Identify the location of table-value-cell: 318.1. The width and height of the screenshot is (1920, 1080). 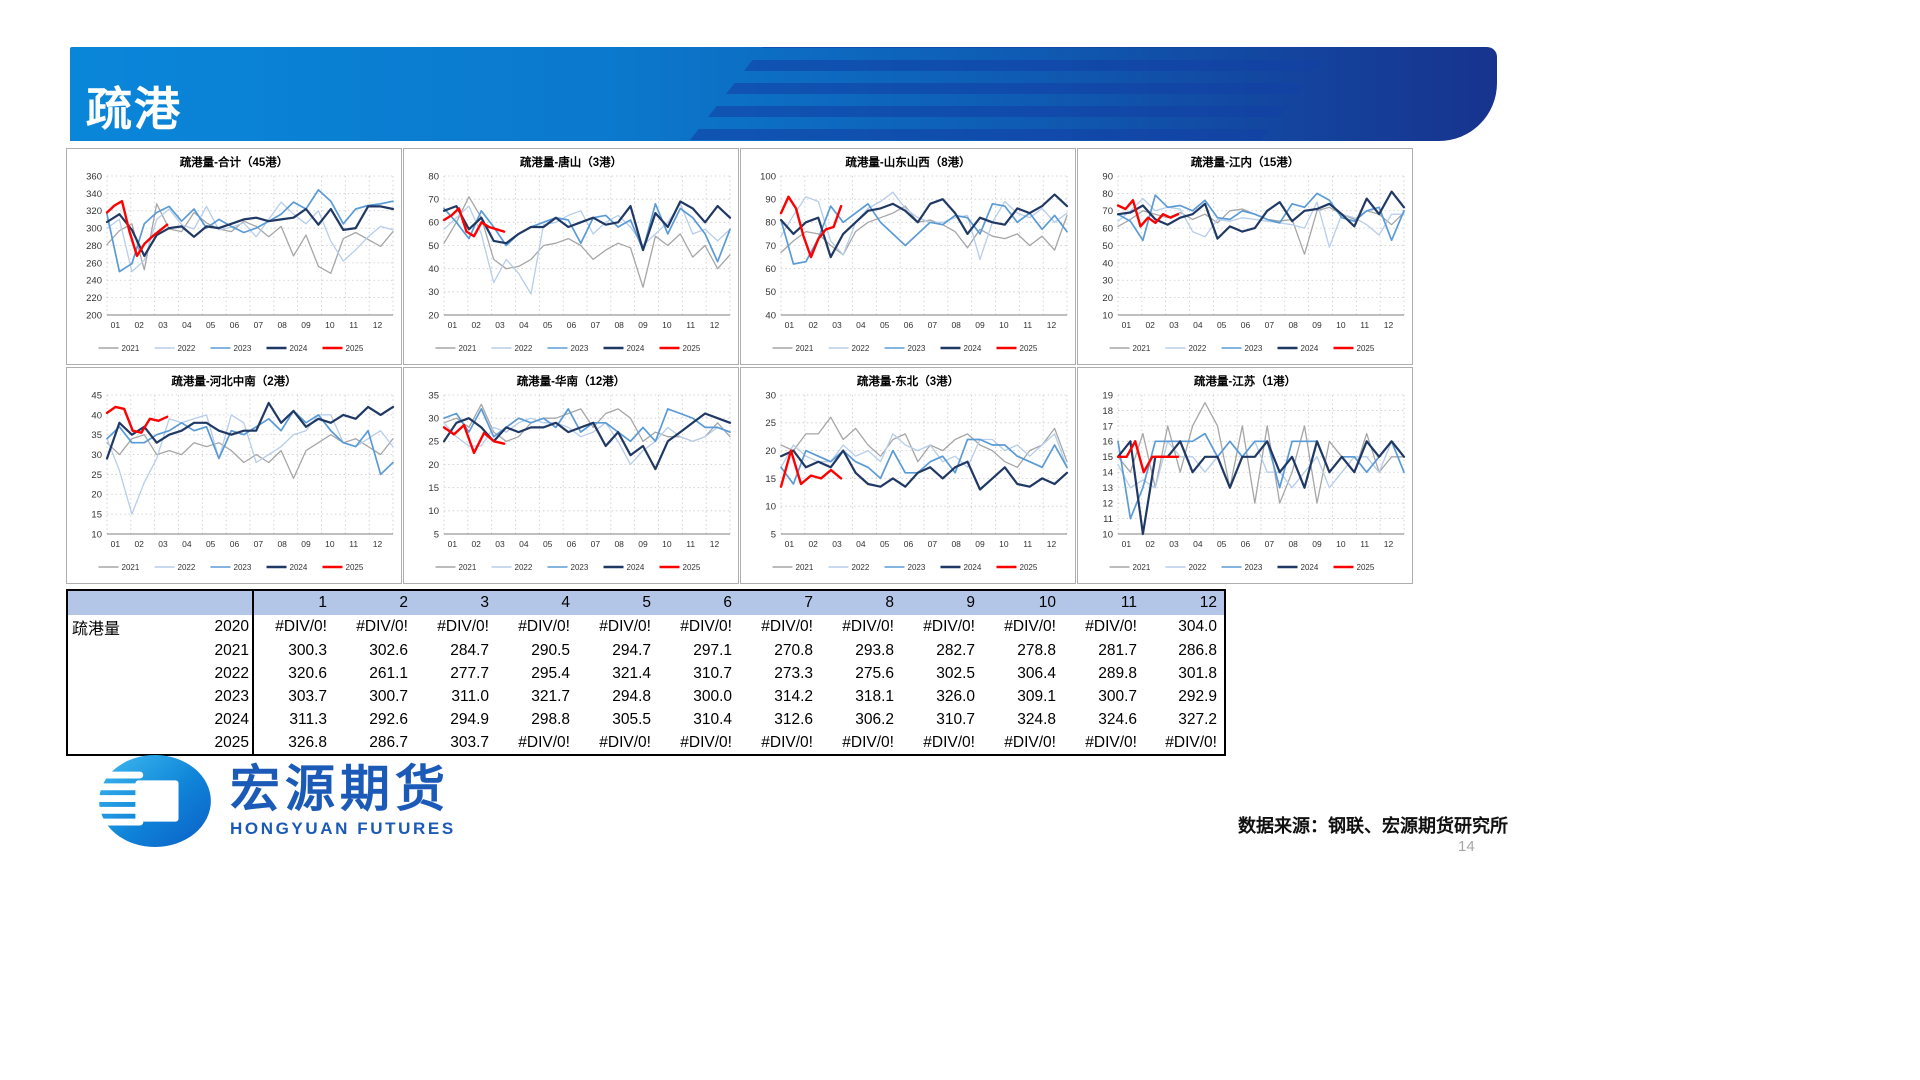
(874, 696).